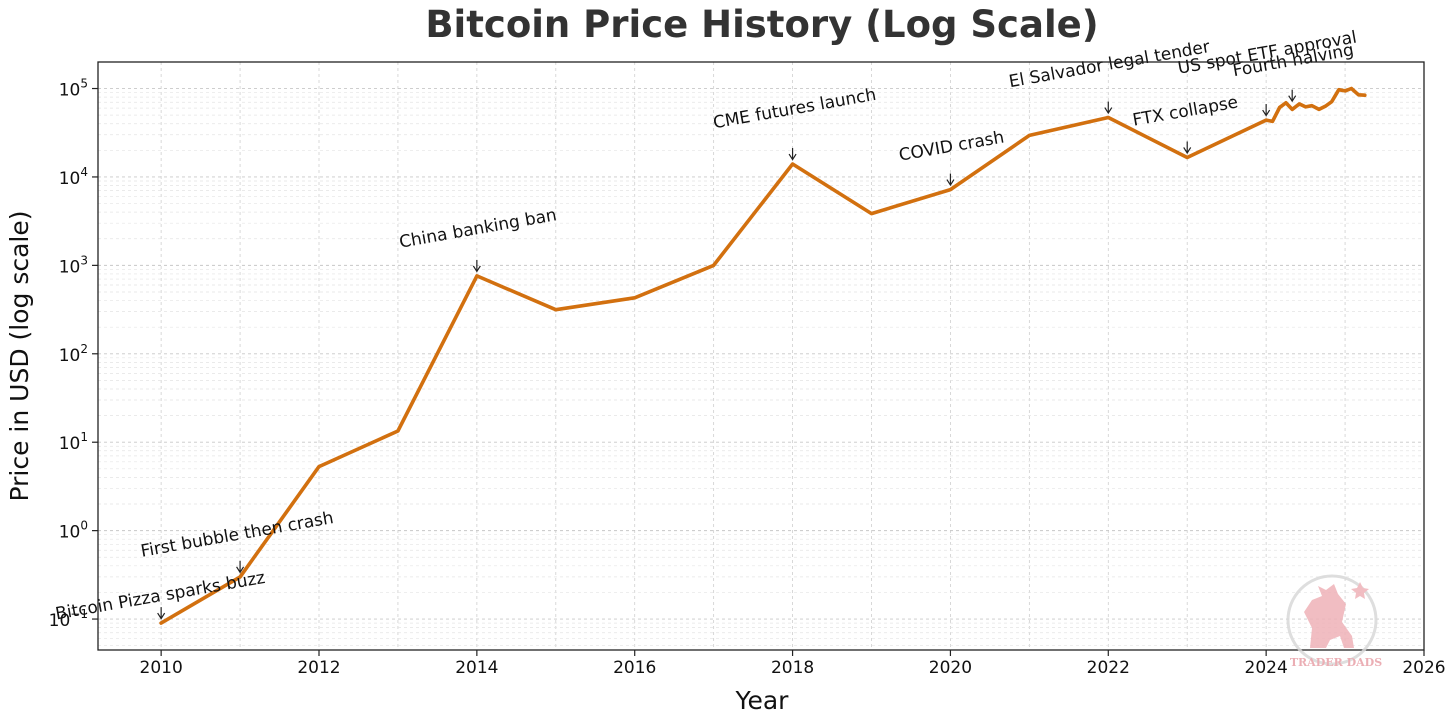  Describe the element at coordinates (762, 700) in the screenshot. I see `x-axis-label: Year` at that location.